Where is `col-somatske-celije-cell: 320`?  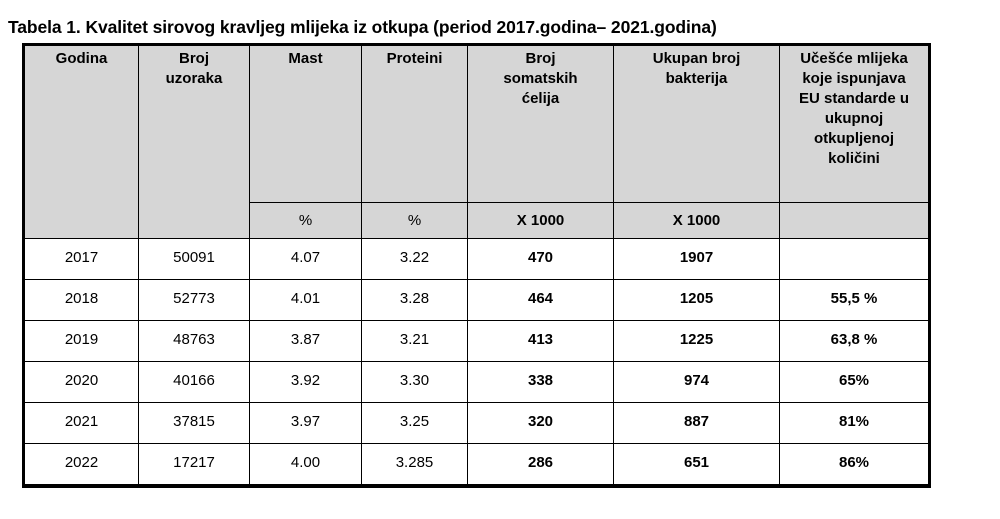 col-somatske-celije-cell: 320 is located at coordinates (540, 423).